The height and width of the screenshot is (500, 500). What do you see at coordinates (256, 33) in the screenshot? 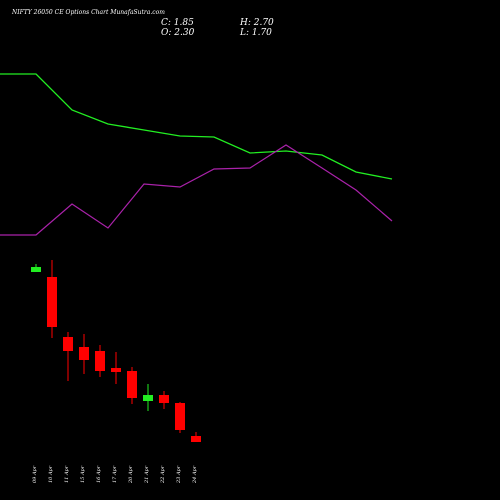
I see `low-value: L: 1.70` at bounding box center [256, 33].